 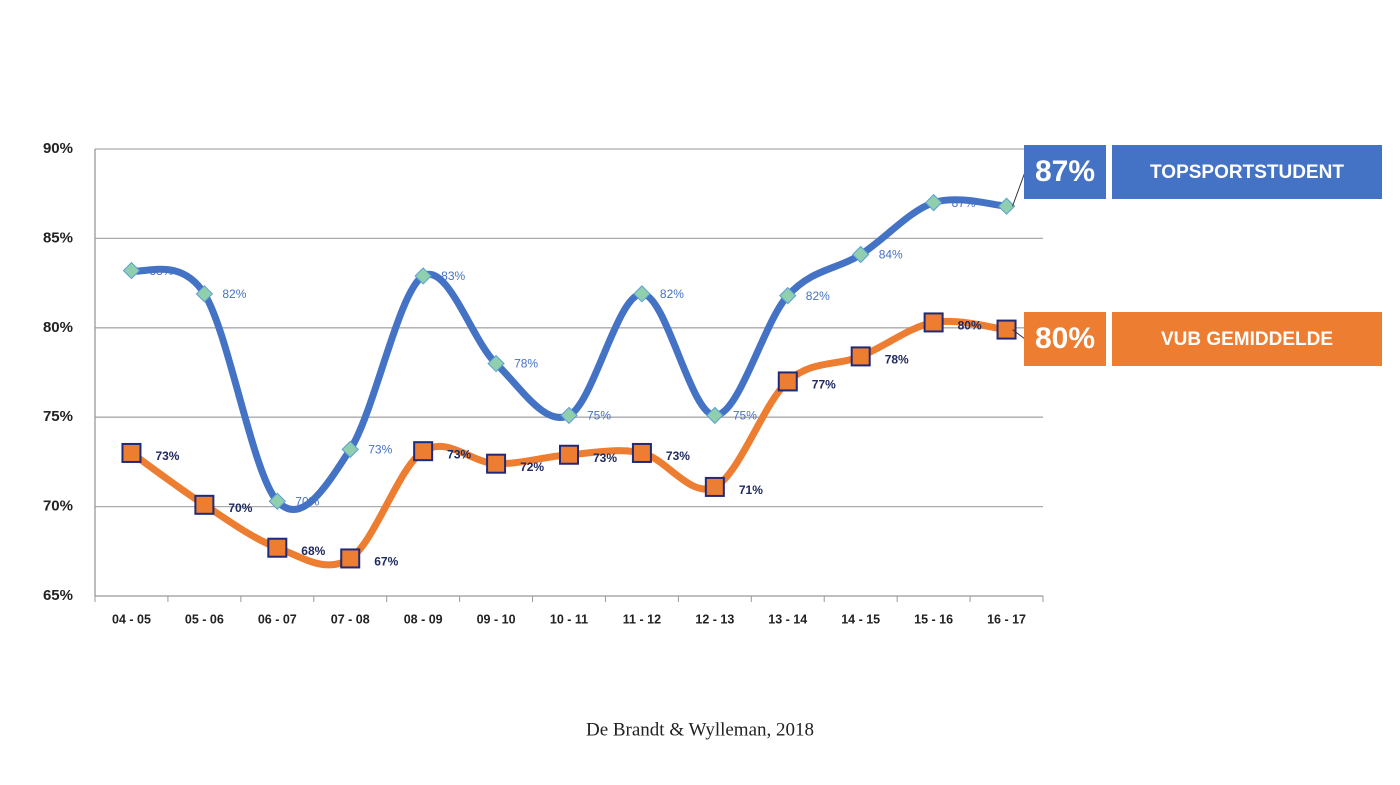 What do you see at coordinates (569, 619) in the screenshot?
I see `x-tick-label: 10 - 11` at bounding box center [569, 619].